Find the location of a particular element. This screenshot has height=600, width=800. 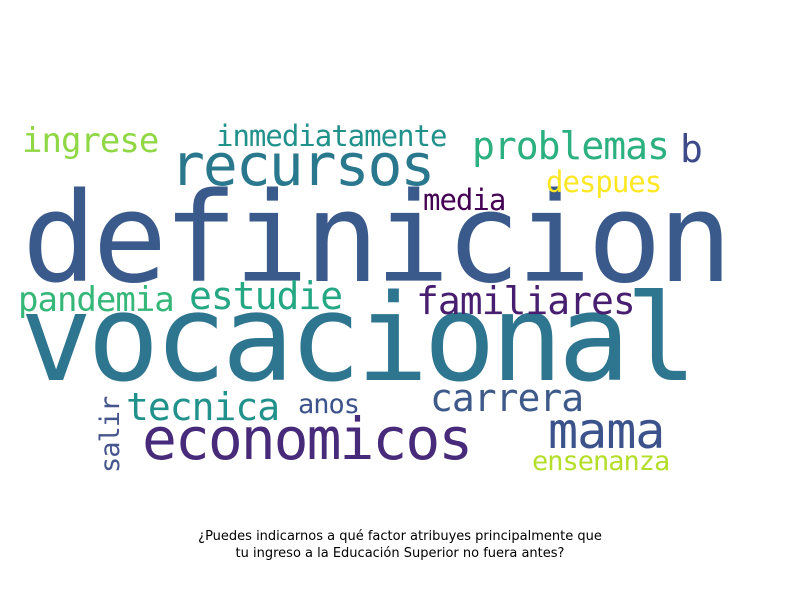

word-inmediatamente: inmediatamente is located at coordinates (331, 136).